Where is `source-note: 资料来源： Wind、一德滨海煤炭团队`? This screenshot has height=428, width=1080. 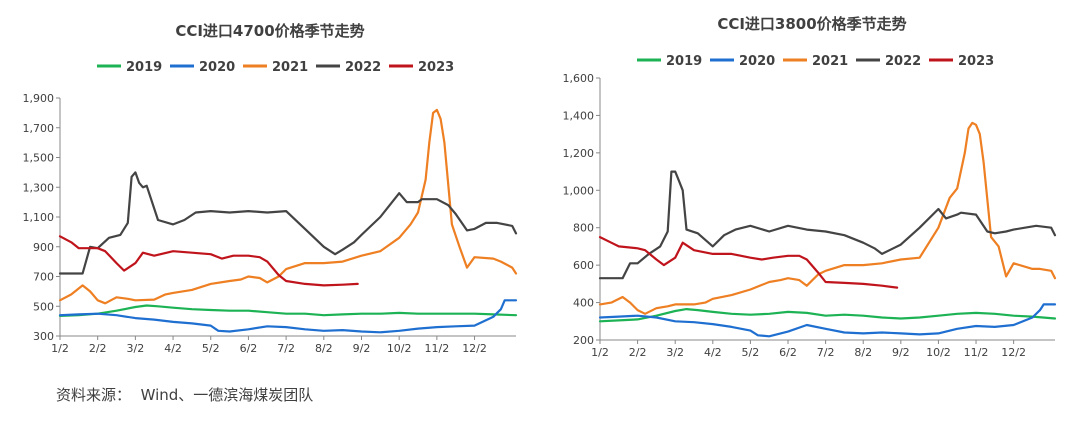
source-note: 资料来源： Wind、一德滨海煤炭团队 is located at coordinates (184, 394).